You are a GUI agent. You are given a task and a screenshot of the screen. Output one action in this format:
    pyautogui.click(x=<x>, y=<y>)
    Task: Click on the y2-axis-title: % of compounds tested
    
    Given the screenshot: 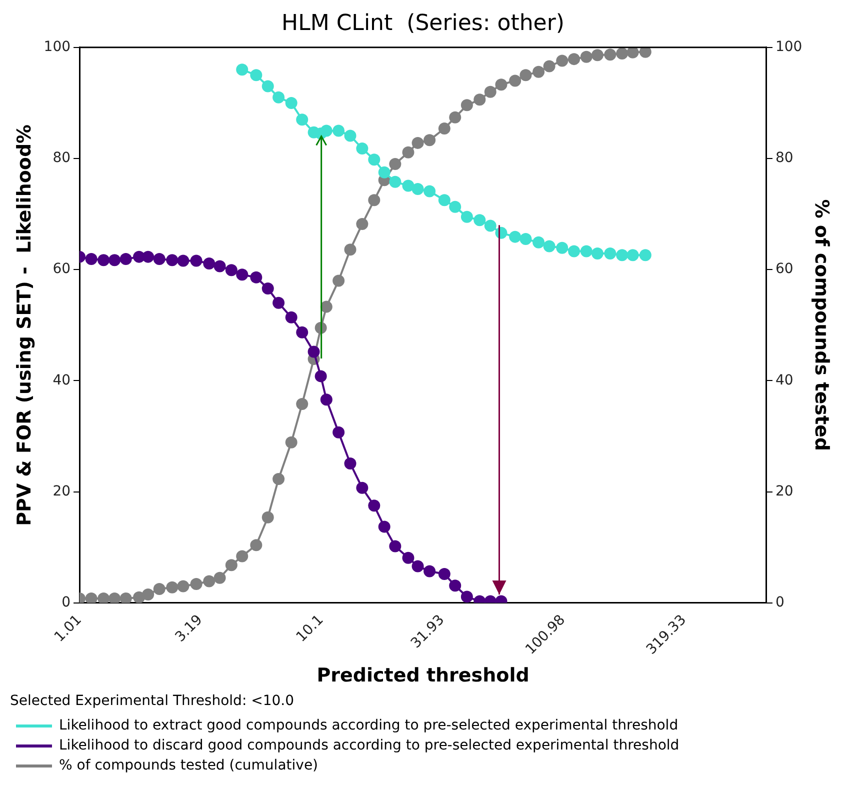 What is the action you would take?
    pyautogui.click(x=821, y=325)
    